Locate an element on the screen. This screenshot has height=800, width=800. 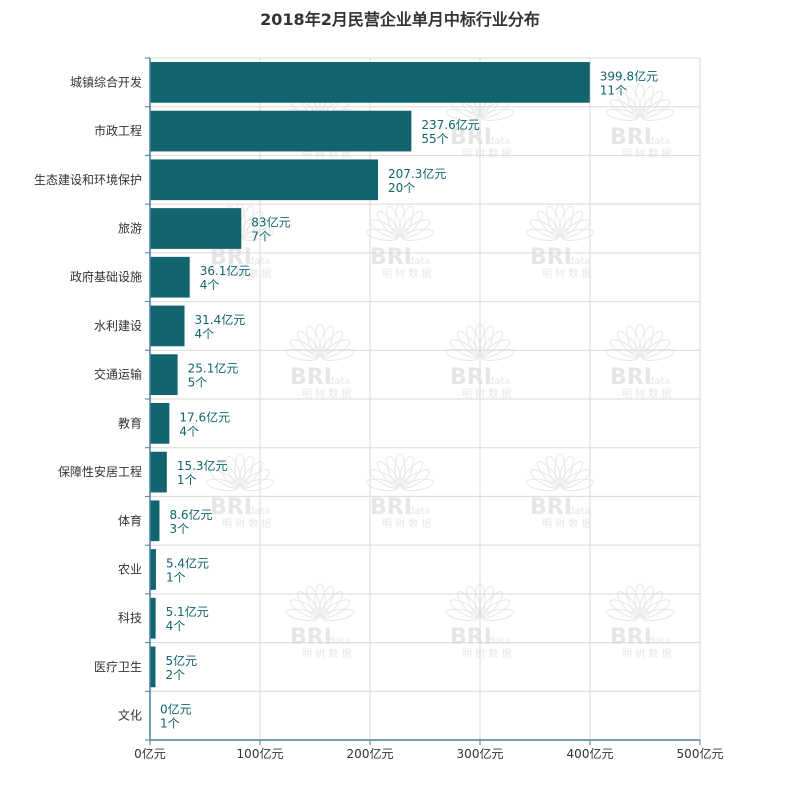
bar-count-label: 11个 is located at coordinates (613, 90).